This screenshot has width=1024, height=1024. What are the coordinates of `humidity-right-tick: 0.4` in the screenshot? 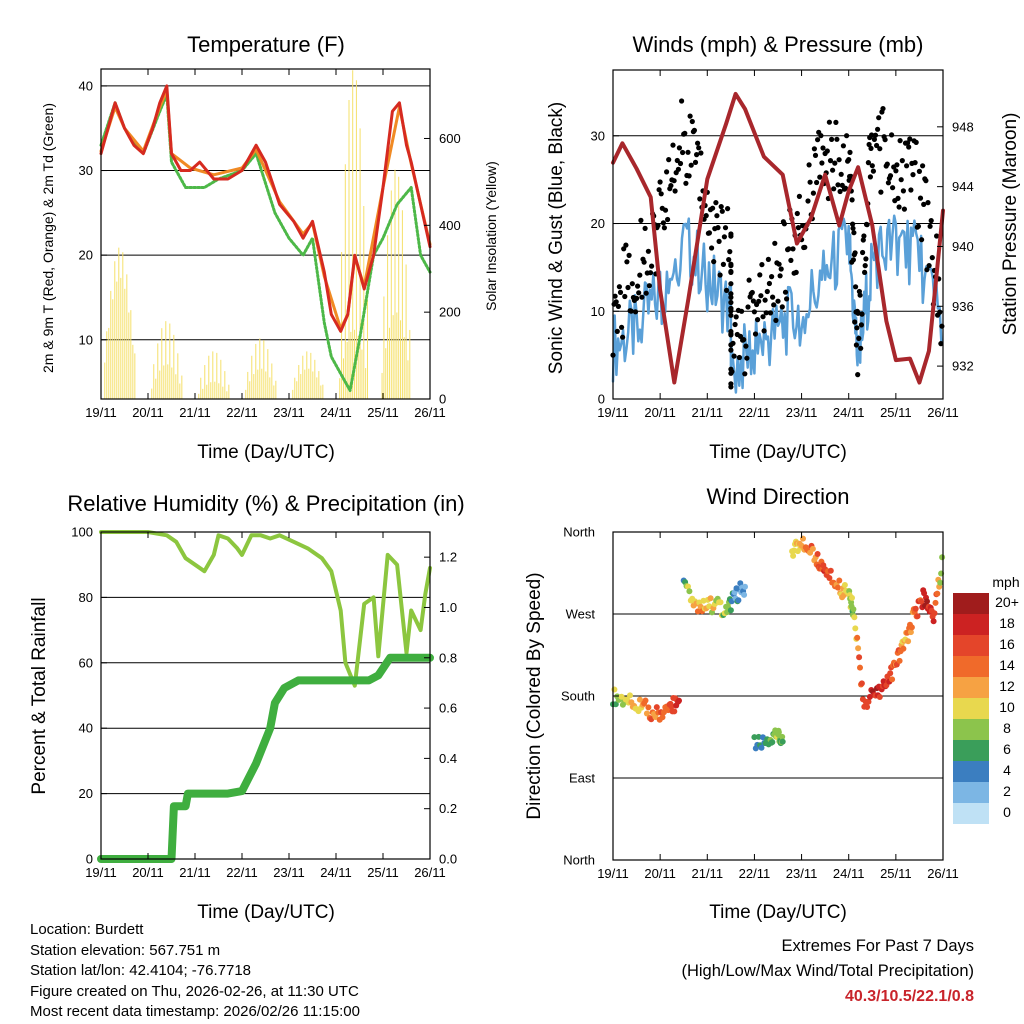 It's located at (448, 758).